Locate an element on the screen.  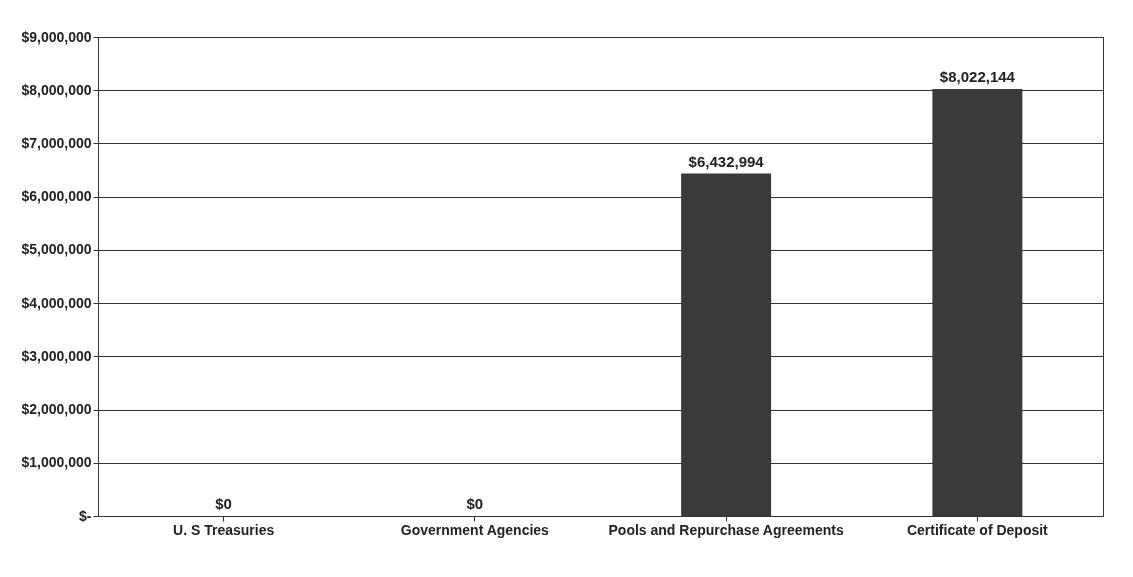
data-label: $6,432,994 is located at coordinates (726, 161).